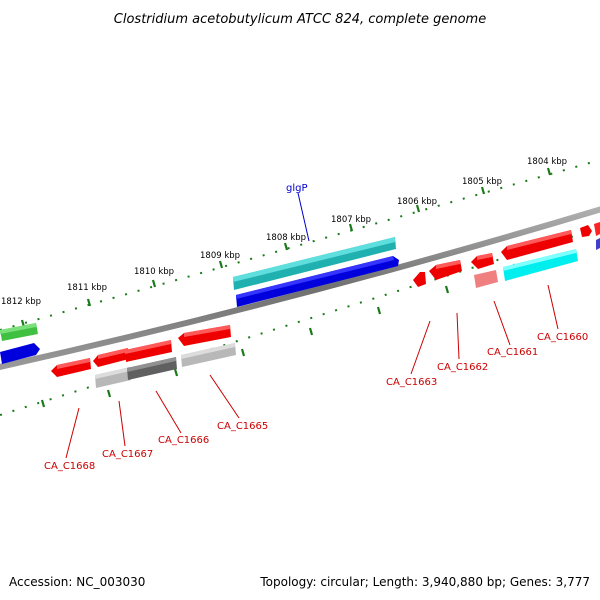  I want to click on gene-CA_C1661-b, so click(486, 279).